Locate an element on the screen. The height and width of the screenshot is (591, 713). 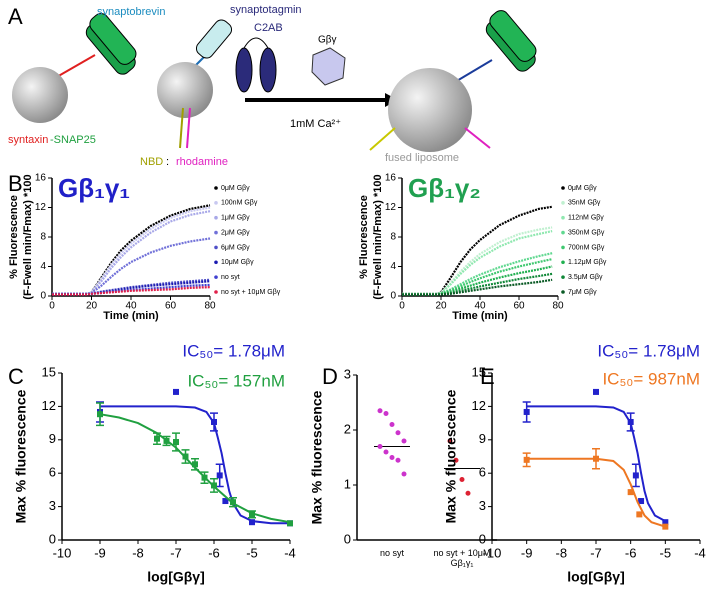
y-tick-label: 8 is located at coordinates (393, 237).